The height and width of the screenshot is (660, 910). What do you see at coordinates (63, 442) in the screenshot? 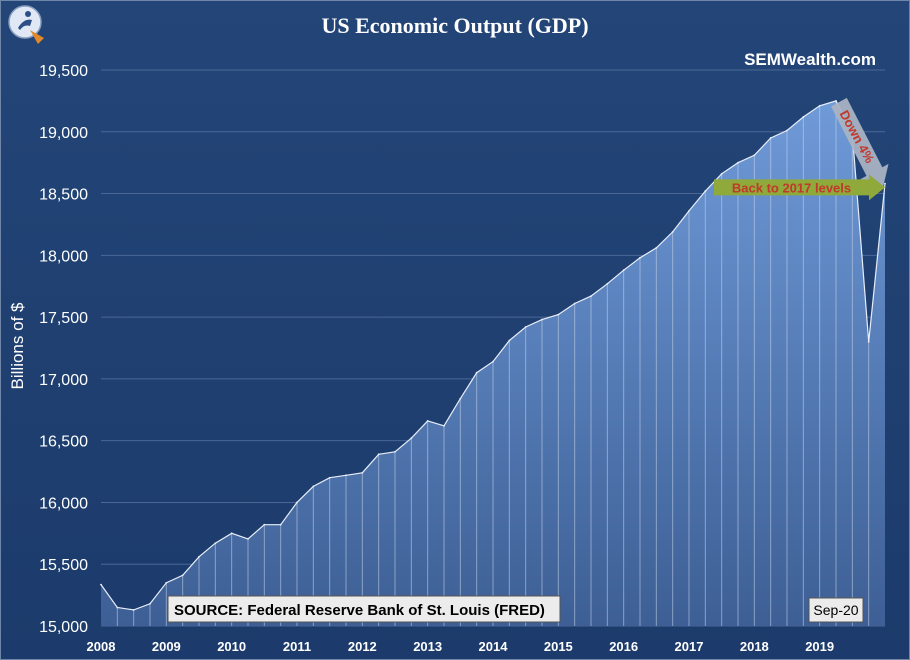
I see `y-tick-label: 16,500` at bounding box center [63, 442].